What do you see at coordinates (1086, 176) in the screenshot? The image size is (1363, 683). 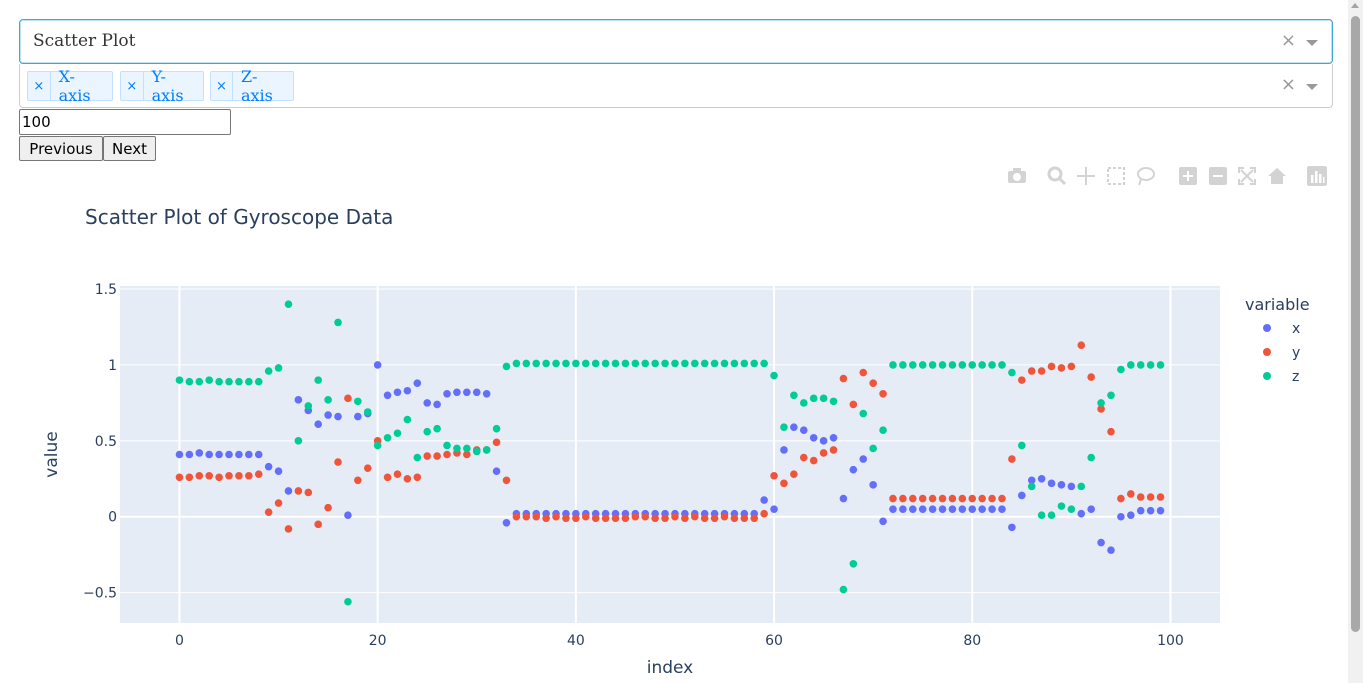 I see `pan-icon` at bounding box center [1086, 176].